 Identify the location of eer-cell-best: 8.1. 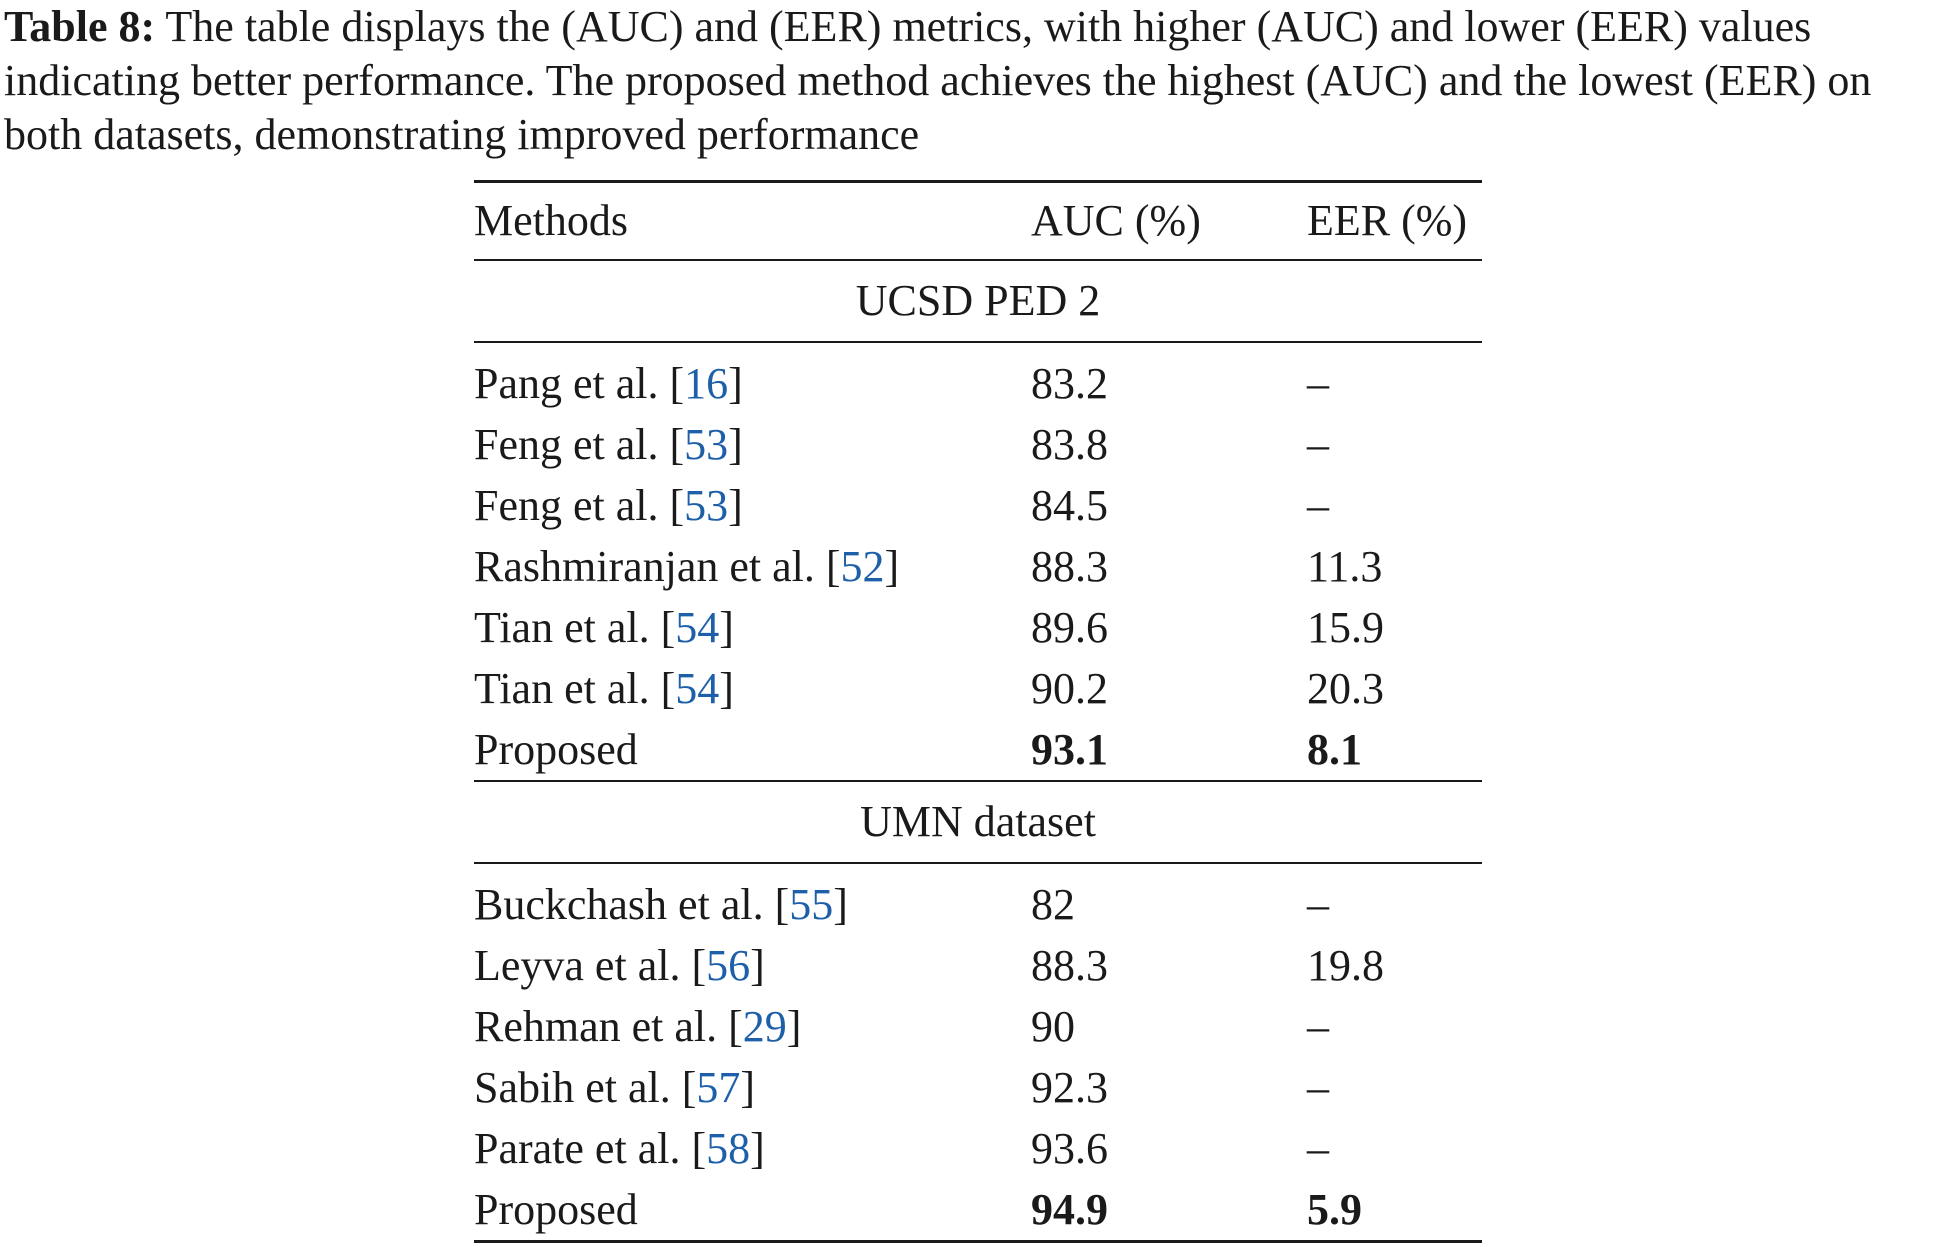
(1334, 749).